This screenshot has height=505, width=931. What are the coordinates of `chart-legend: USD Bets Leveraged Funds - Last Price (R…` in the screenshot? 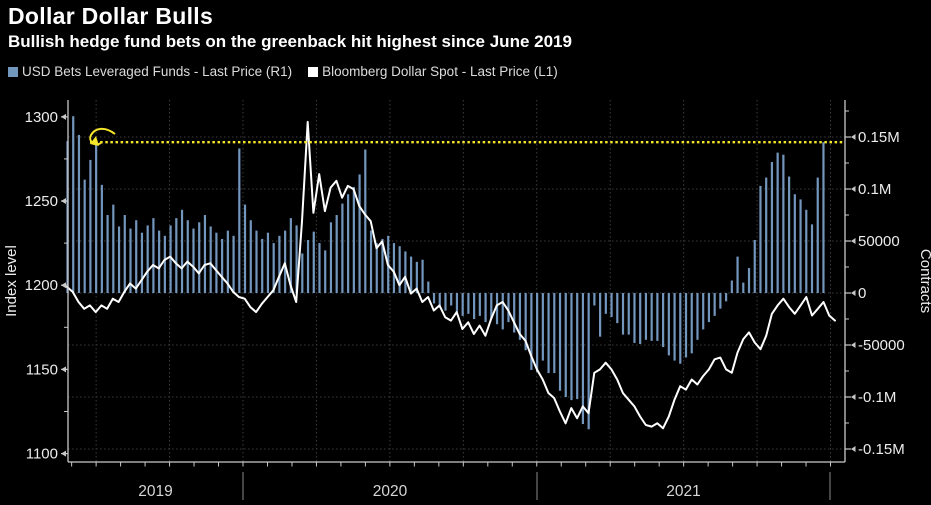 It's located at (283, 71).